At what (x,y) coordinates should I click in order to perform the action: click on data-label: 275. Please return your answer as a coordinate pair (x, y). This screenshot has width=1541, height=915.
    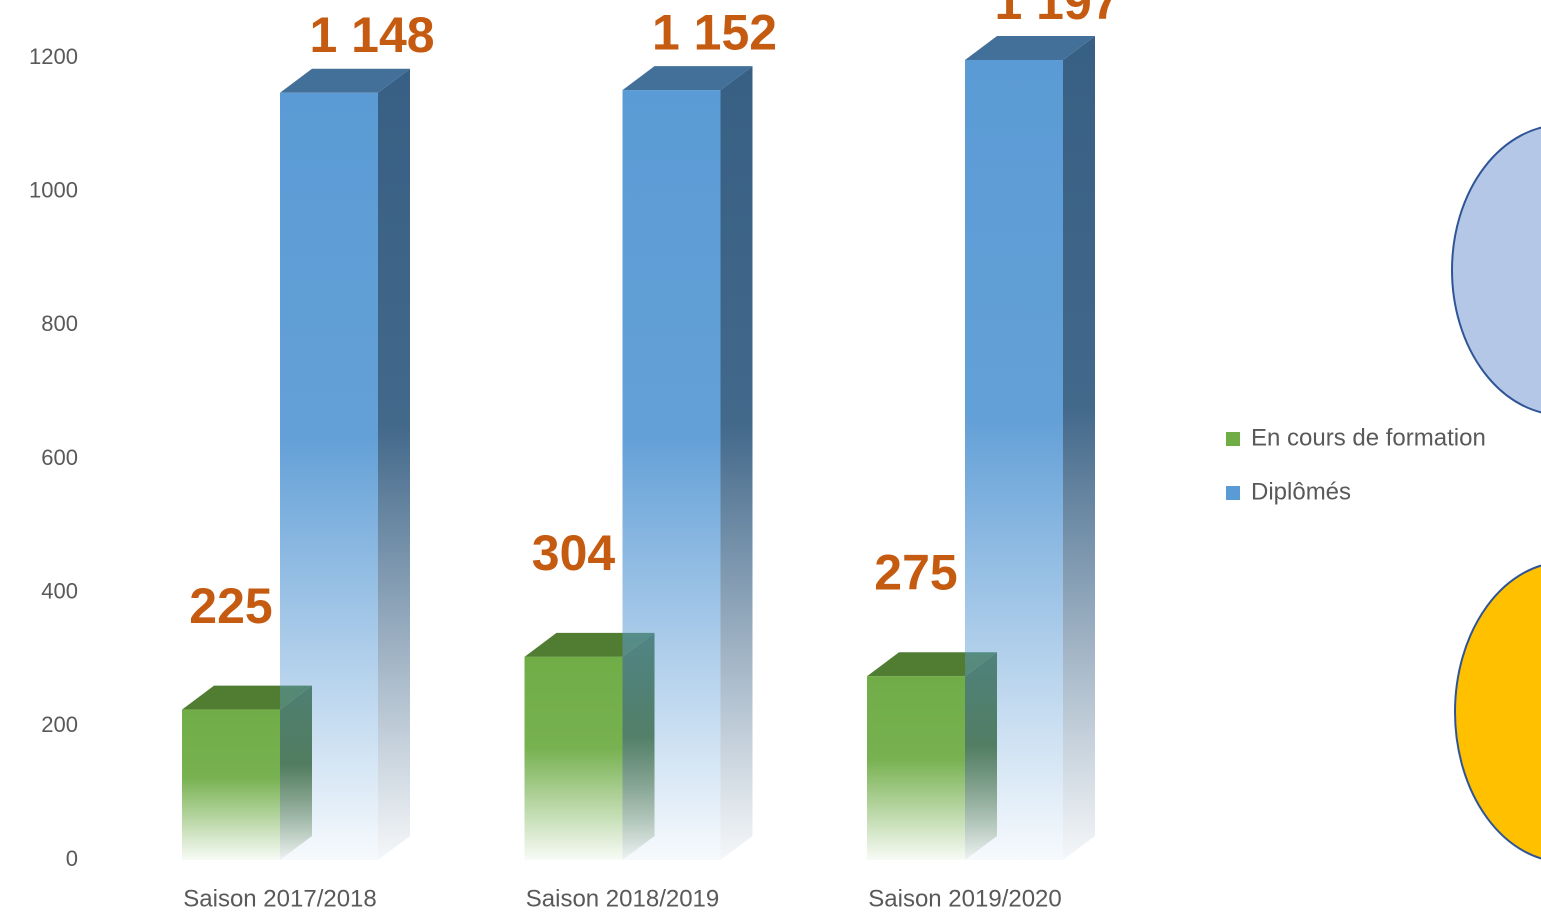
    Looking at the image, I should click on (915, 572).